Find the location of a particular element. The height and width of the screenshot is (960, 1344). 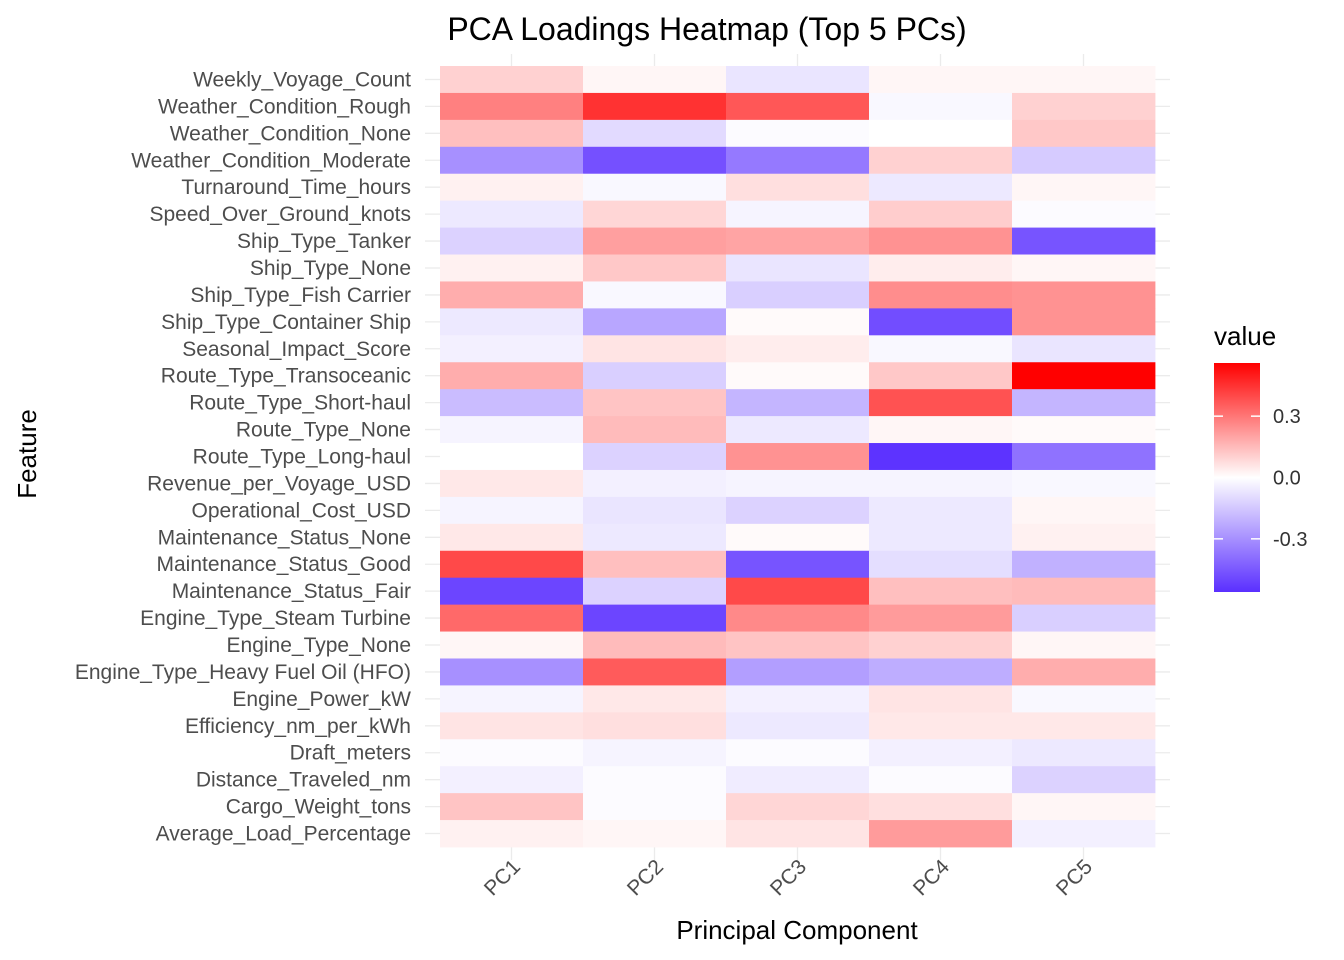

x-tick-label: PC3 is located at coordinates (788, 877).